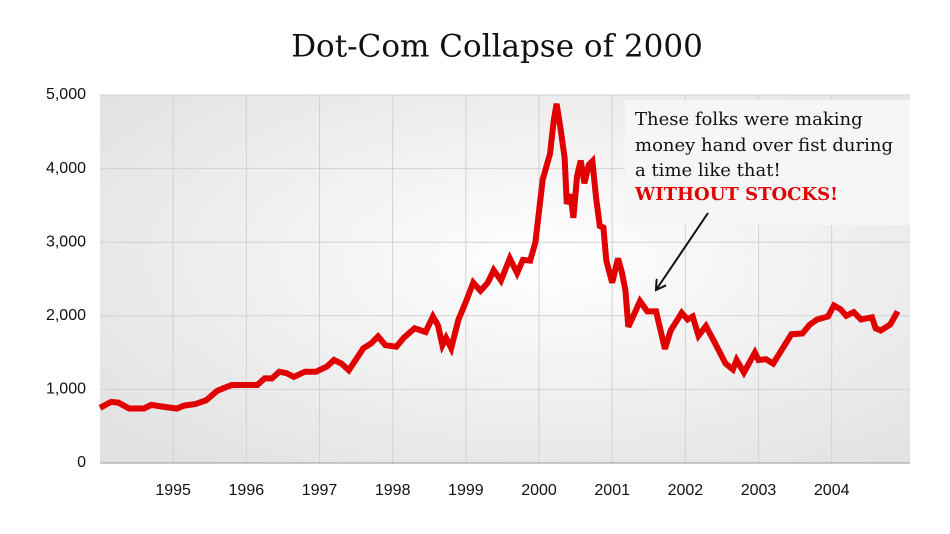 Image resolution: width=950 pixels, height=534 pixels. I want to click on x-tick-label: 2000, so click(539, 490).